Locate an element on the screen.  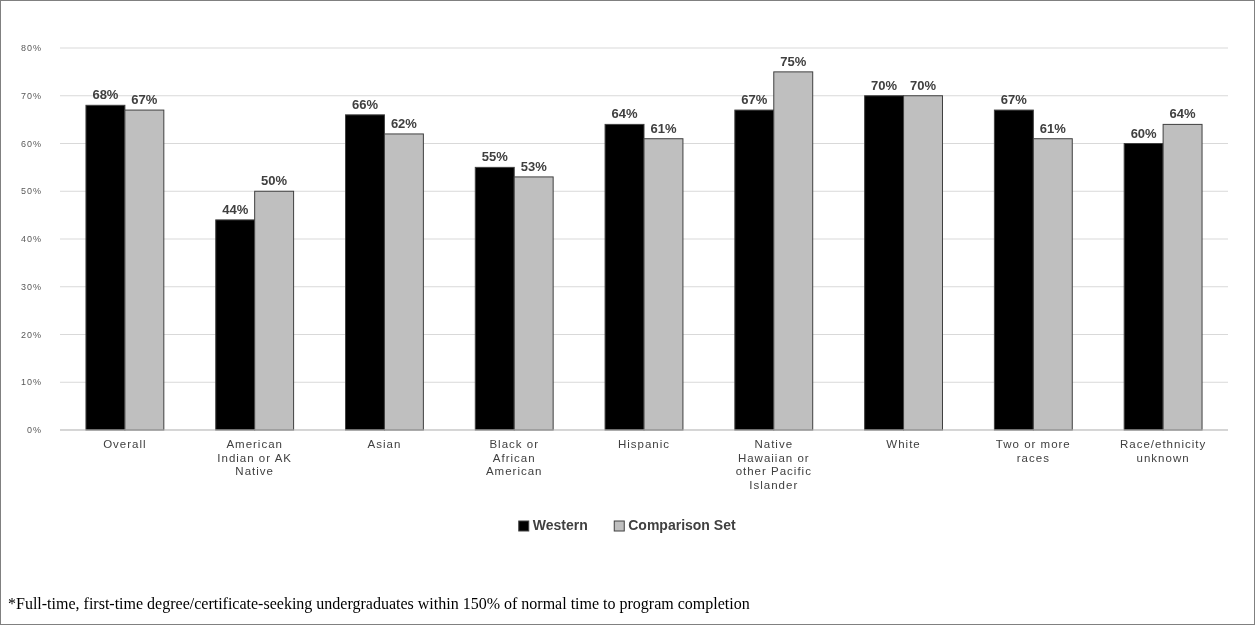
x-tick-label: Two or more races is located at coordinates (1033, 451).